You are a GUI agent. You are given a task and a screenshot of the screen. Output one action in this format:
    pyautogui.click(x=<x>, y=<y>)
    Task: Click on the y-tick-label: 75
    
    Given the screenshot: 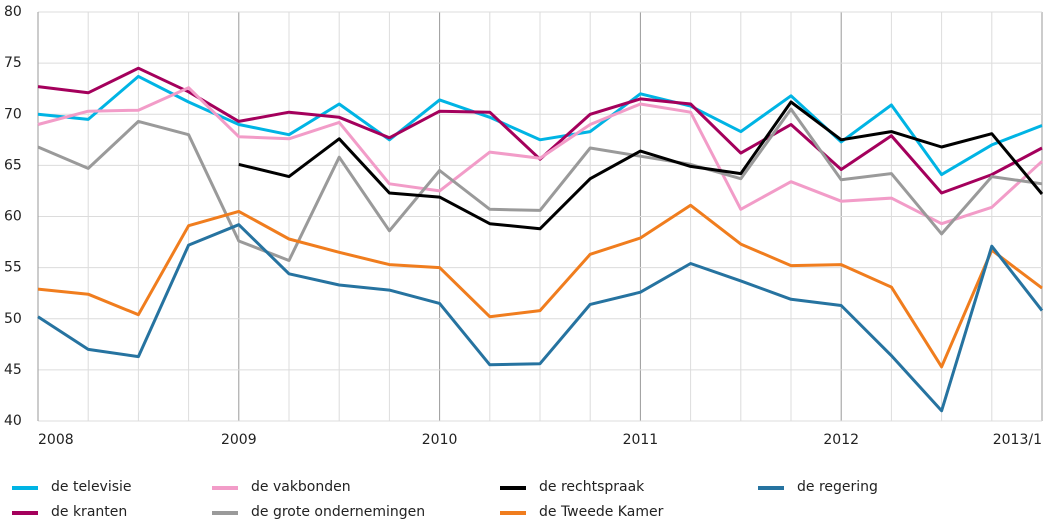 What is the action you would take?
    pyautogui.click(x=13, y=63)
    